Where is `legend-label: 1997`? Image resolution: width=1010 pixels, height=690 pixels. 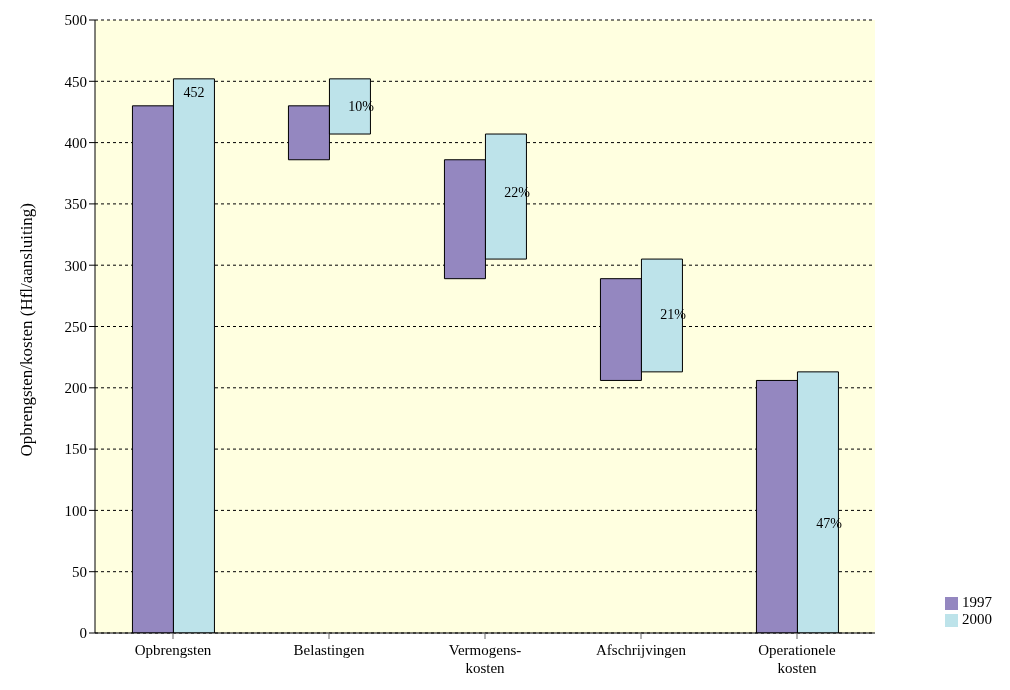 legend-label: 1997 is located at coordinates (977, 602).